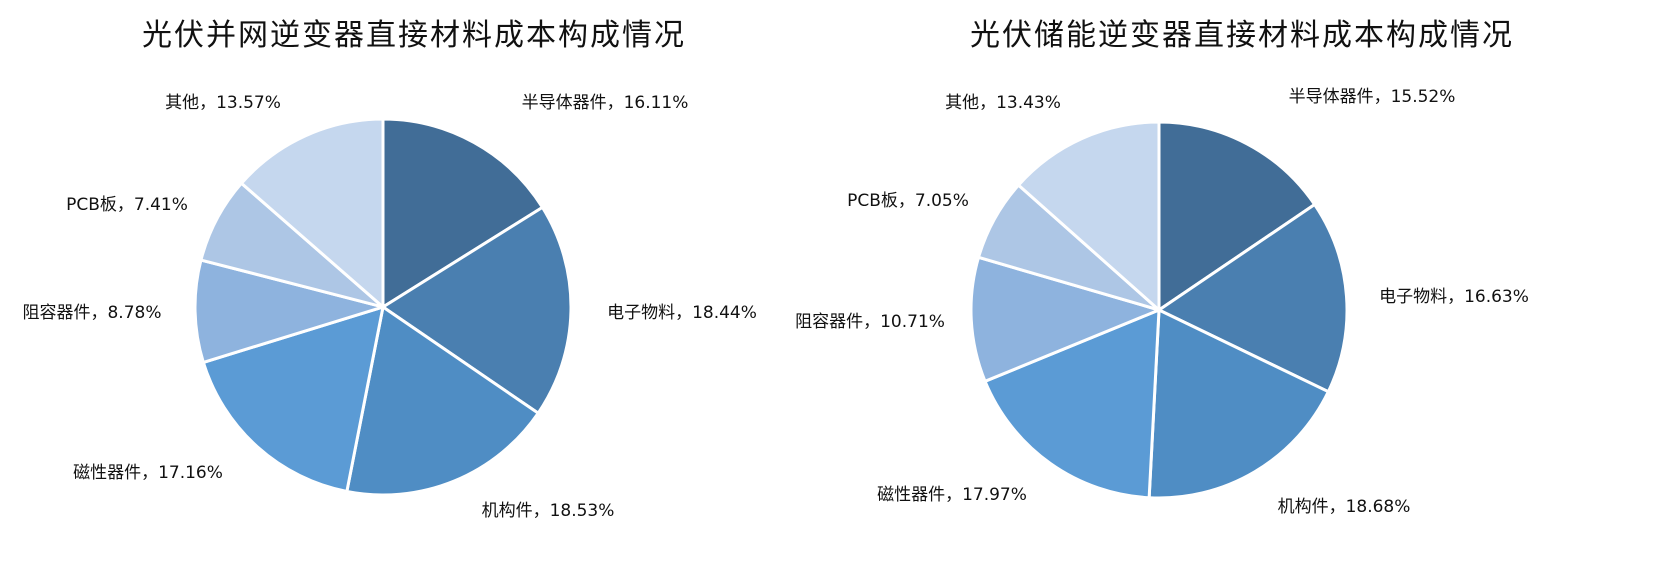 The width and height of the screenshot is (1656, 563). What do you see at coordinates (414, 35) in the screenshot?
I see `chart-title: 光伏并网逆变器直接材料成本构成情况` at bounding box center [414, 35].